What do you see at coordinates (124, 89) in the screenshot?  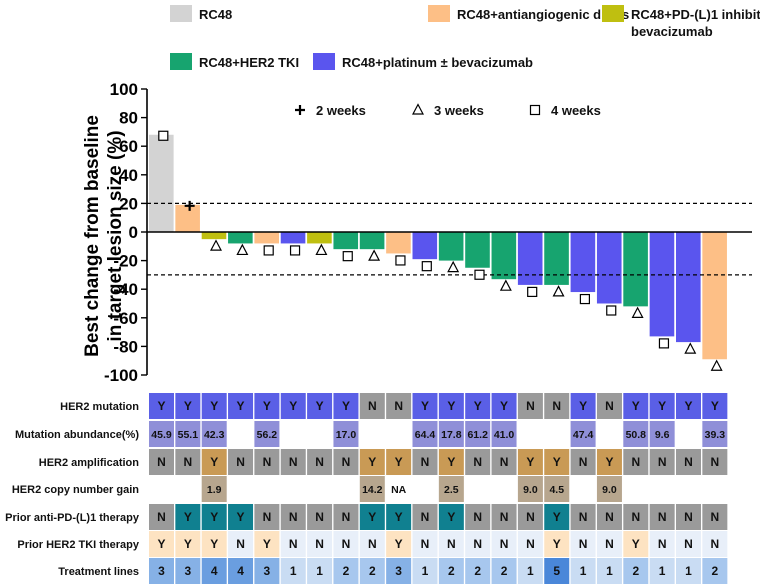 I see `y-tick-label: 100` at bounding box center [124, 89].